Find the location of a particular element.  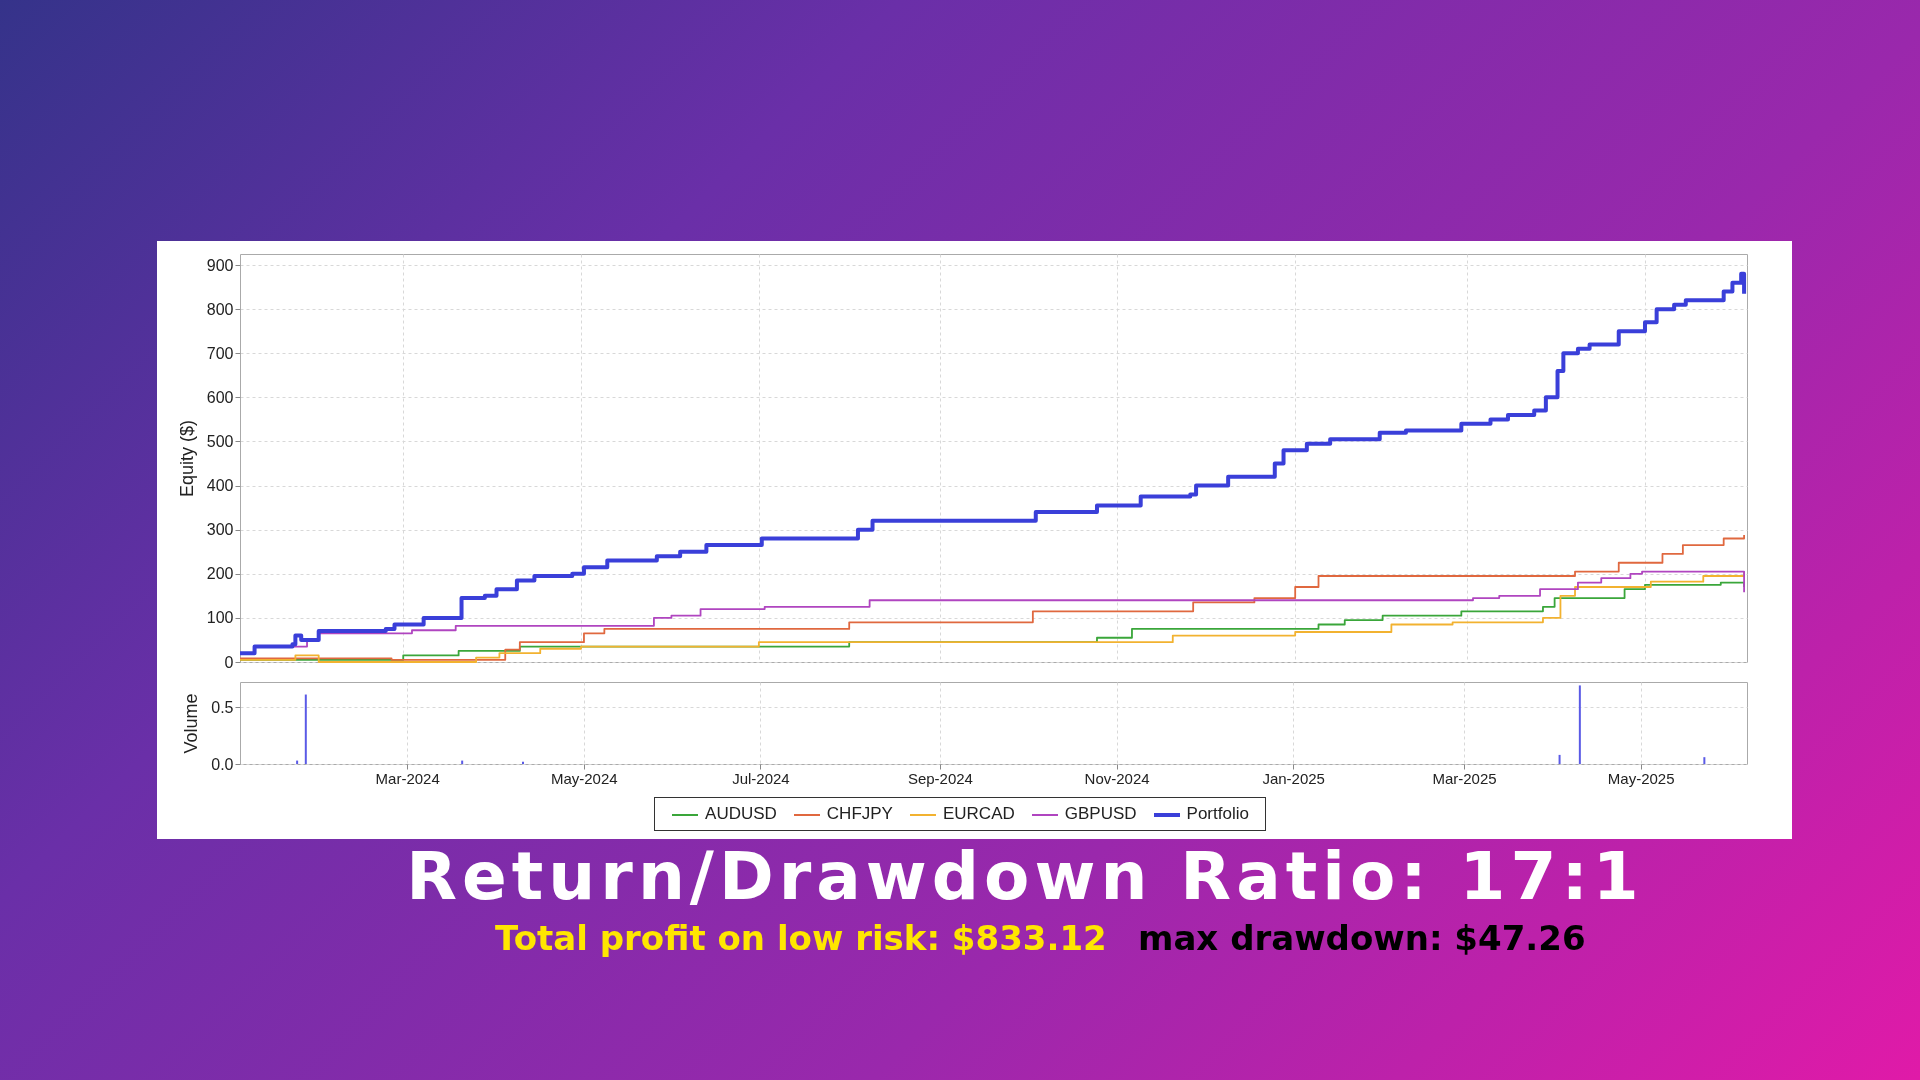

x-tick-label: Mar-2025 is located at coordinates (1464, 778).